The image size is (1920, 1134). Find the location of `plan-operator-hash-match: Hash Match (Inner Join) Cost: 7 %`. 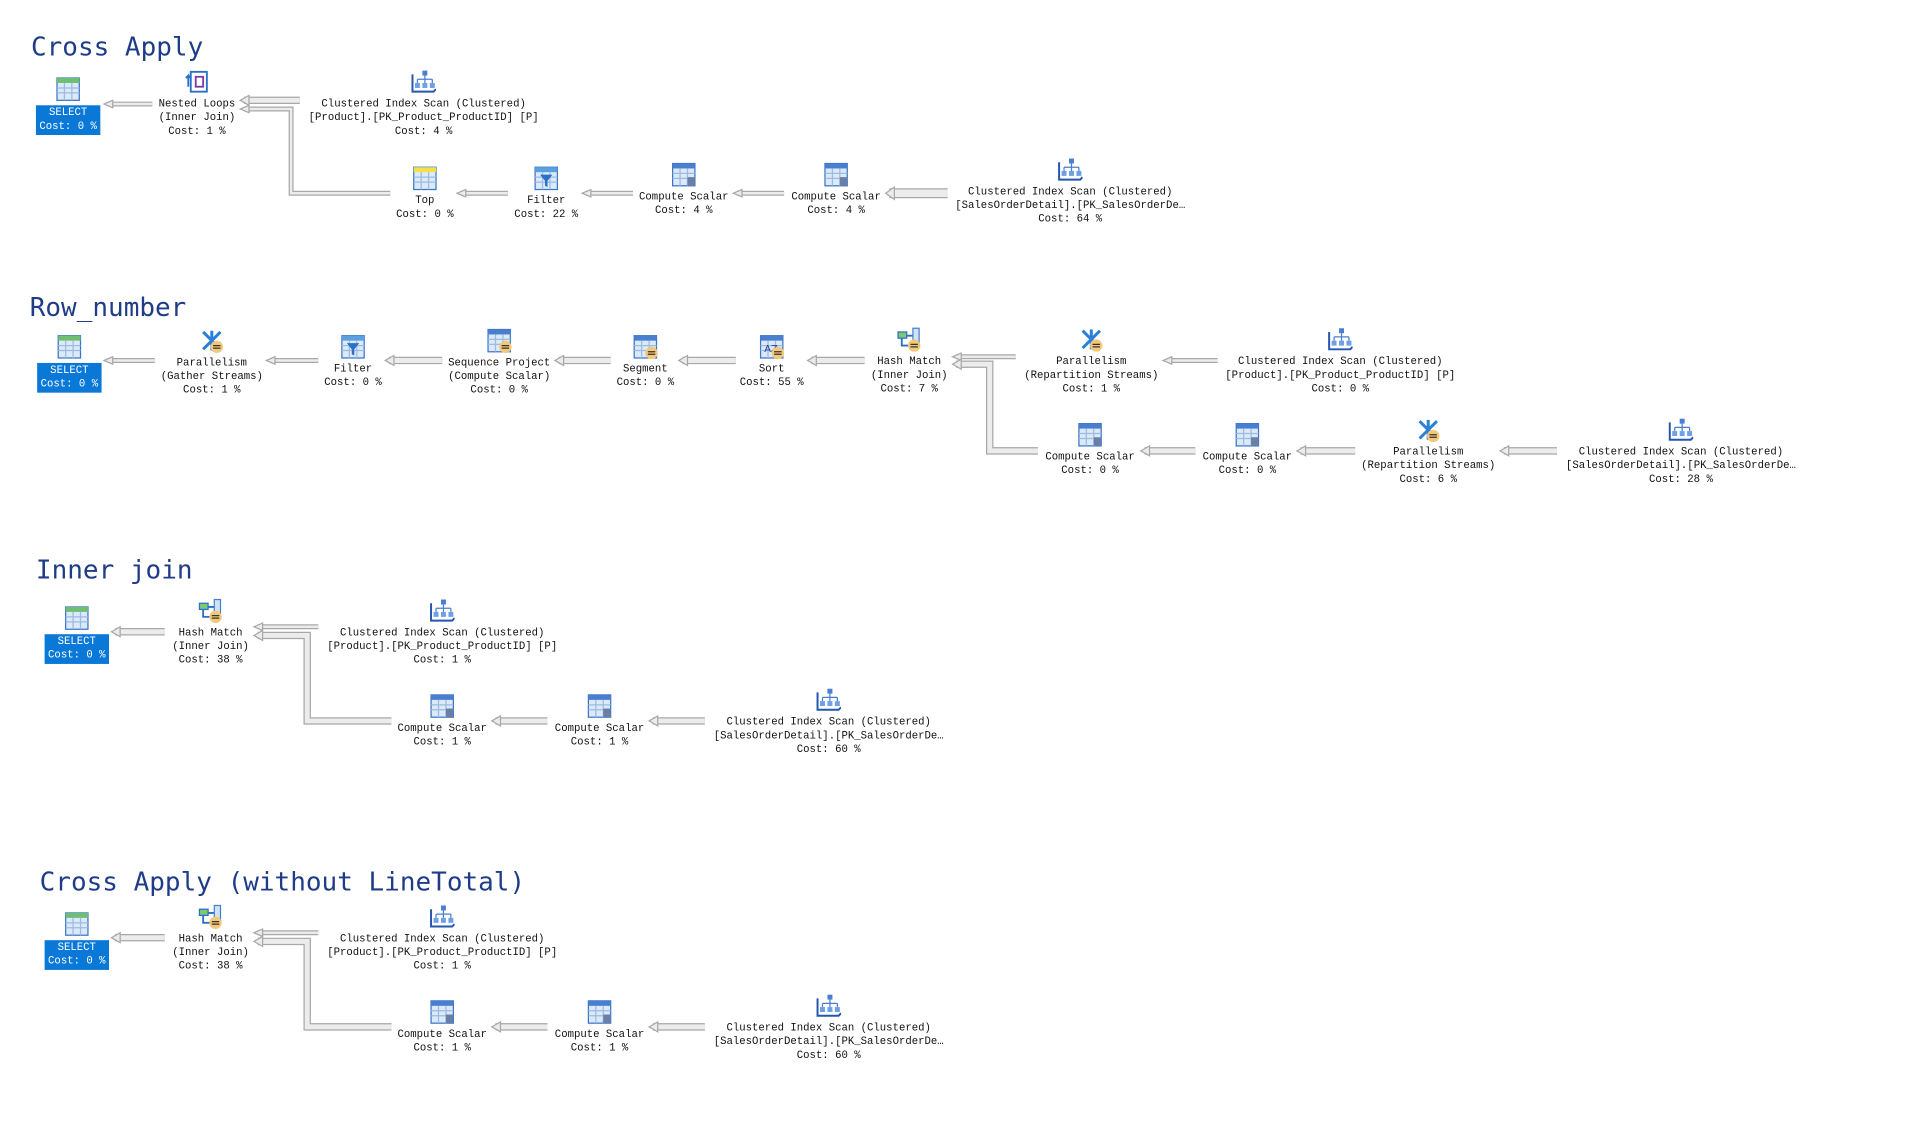

plan-operator-hash-match: Hash Match (Inner Join) Cost: 7 % is located at coordinates (909, 361).